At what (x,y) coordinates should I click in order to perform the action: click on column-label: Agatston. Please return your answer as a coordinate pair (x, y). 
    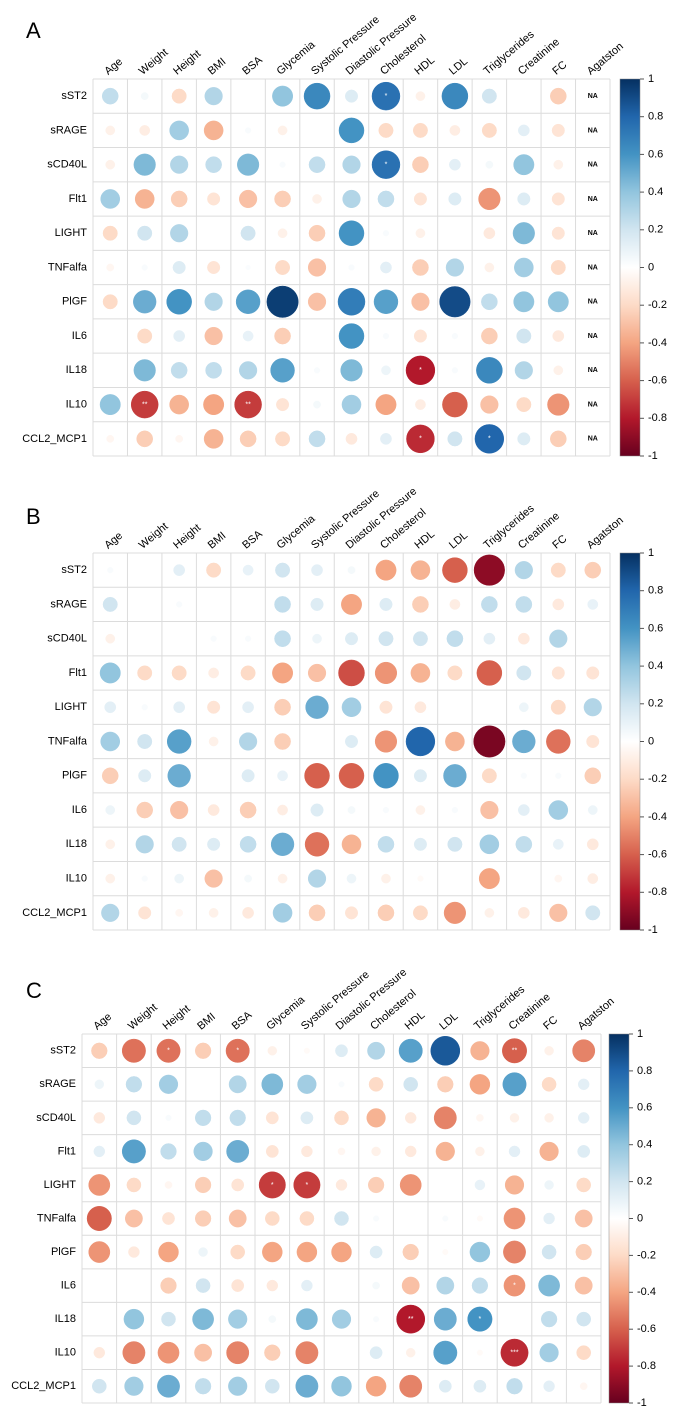
    Looking at the image, I should click on (605, 58).